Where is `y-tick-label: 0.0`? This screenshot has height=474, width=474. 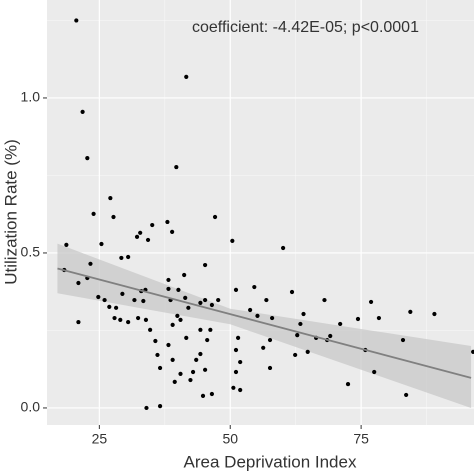 y-tick-label: 0.0 is located at coordinates (31, 407).